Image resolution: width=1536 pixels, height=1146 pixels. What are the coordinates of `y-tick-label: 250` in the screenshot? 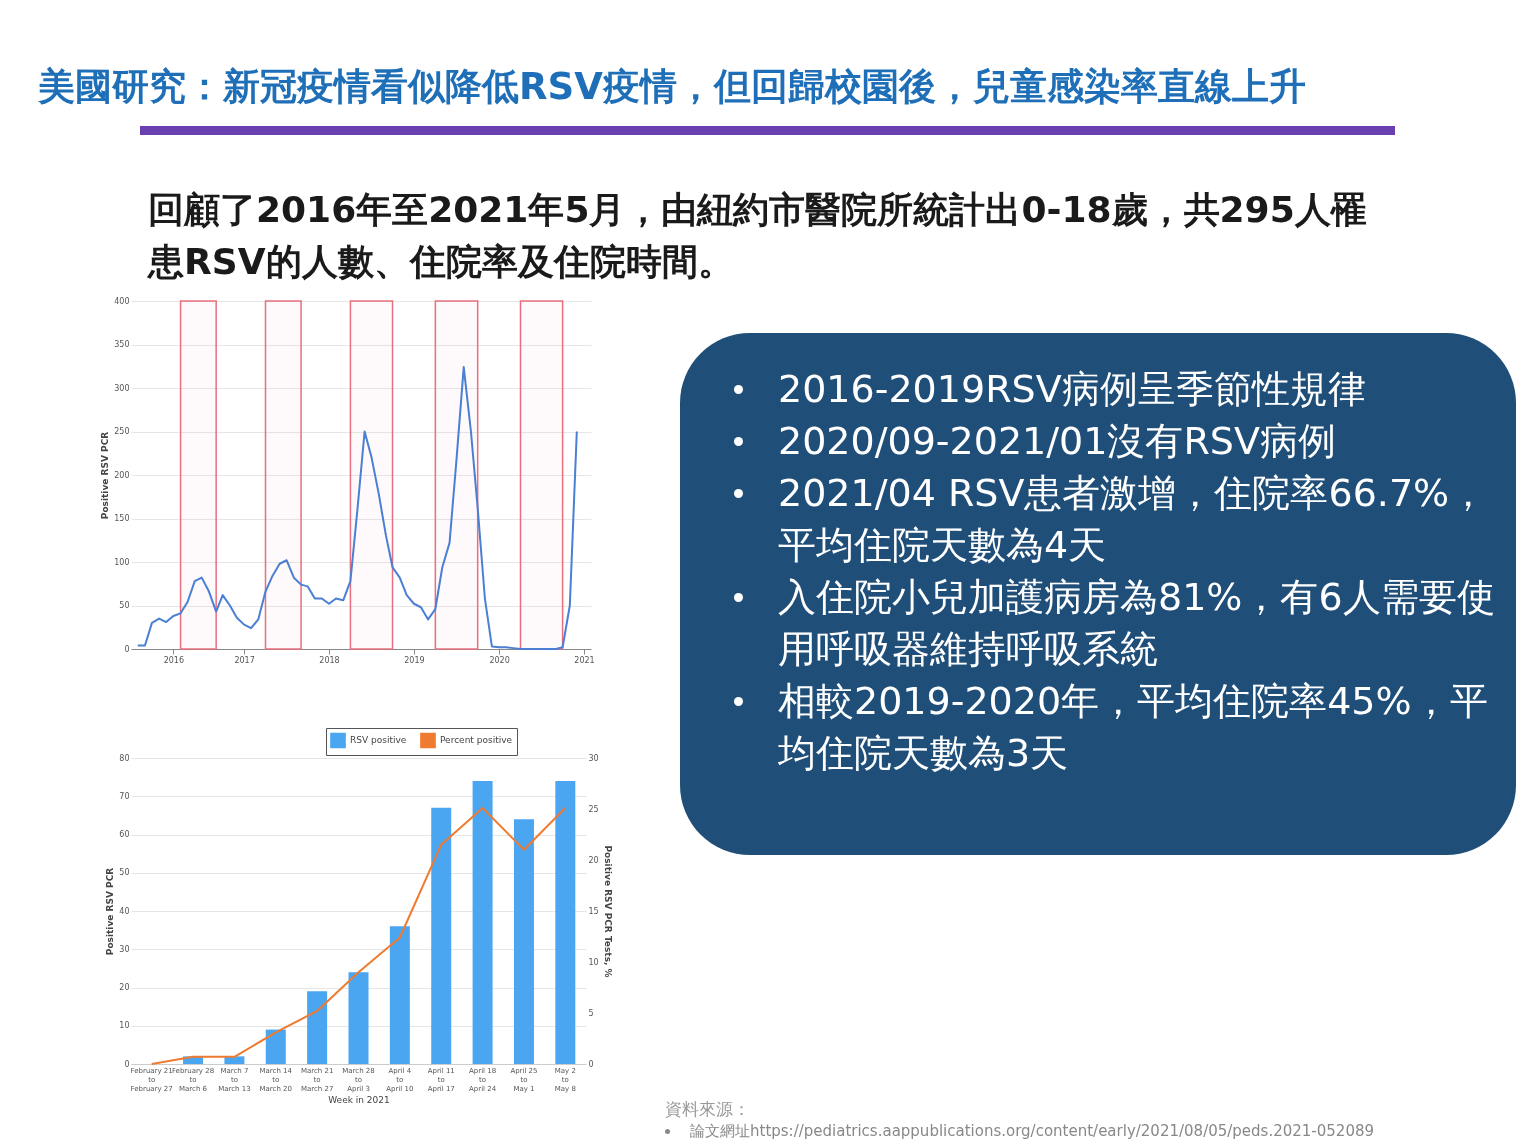 It's located at (122, 431).